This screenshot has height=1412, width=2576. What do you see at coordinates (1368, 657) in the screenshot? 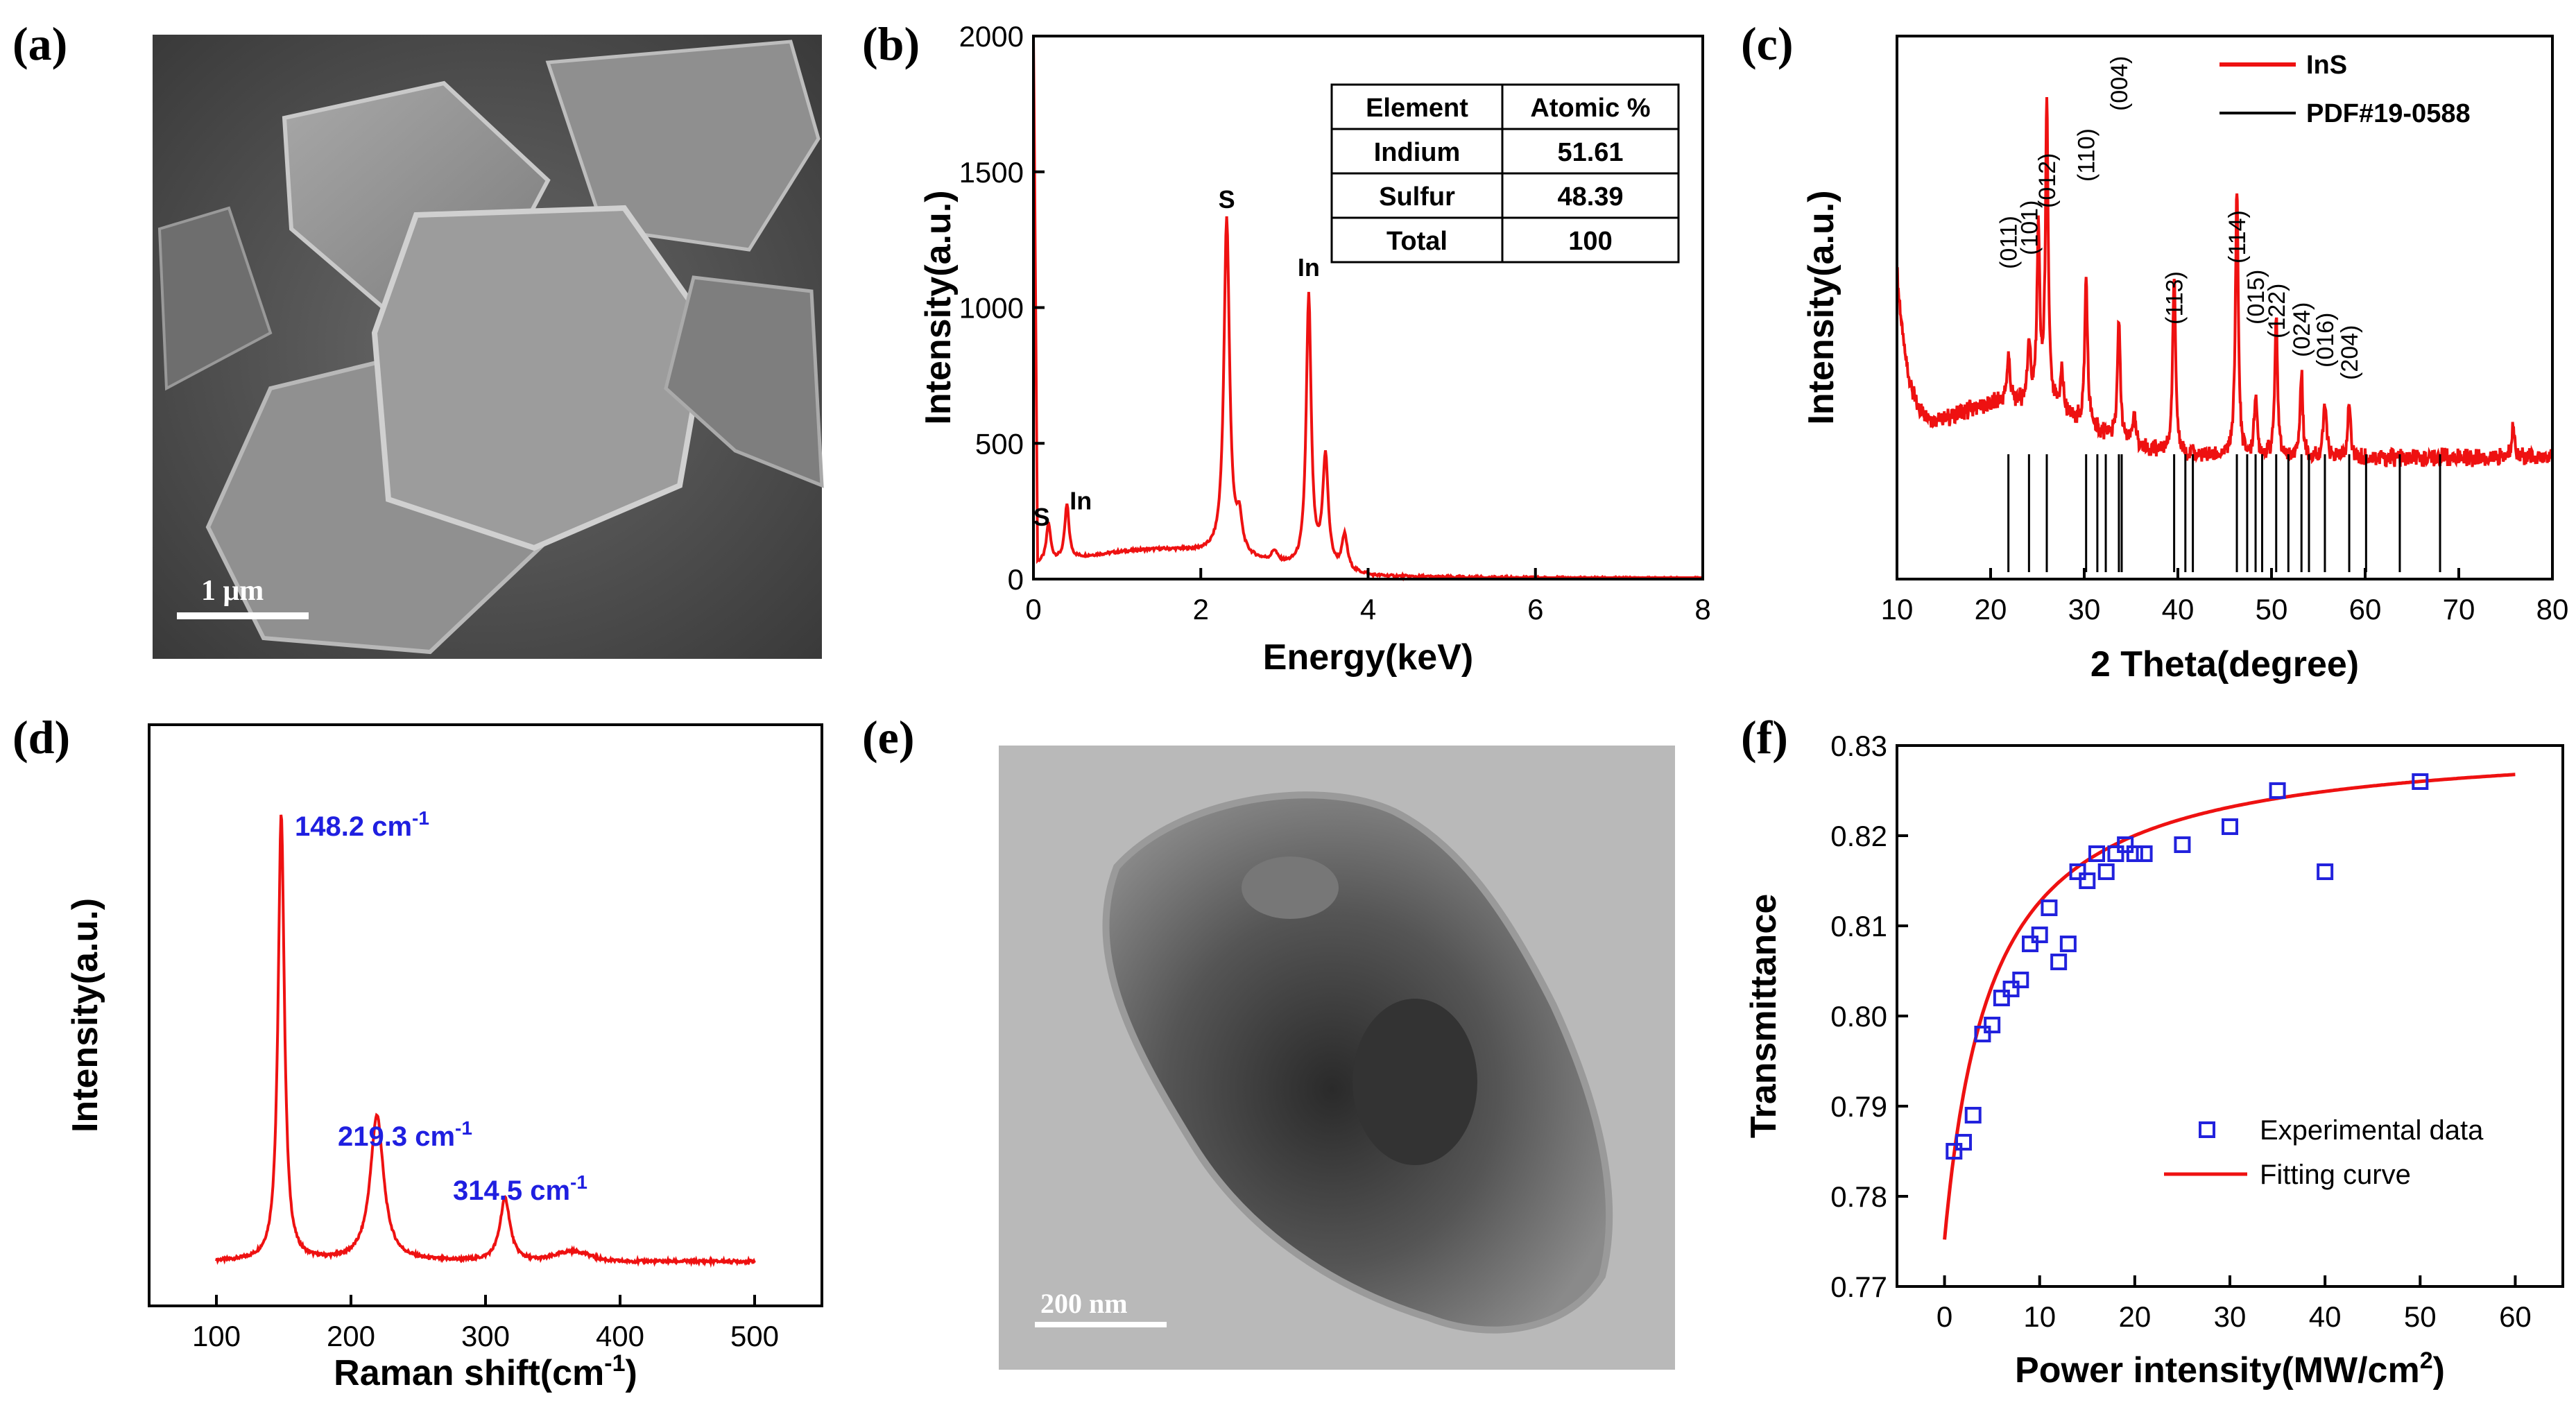
I see `x-axis-label: Energy(keV)` at bounding box center [1368, 657].